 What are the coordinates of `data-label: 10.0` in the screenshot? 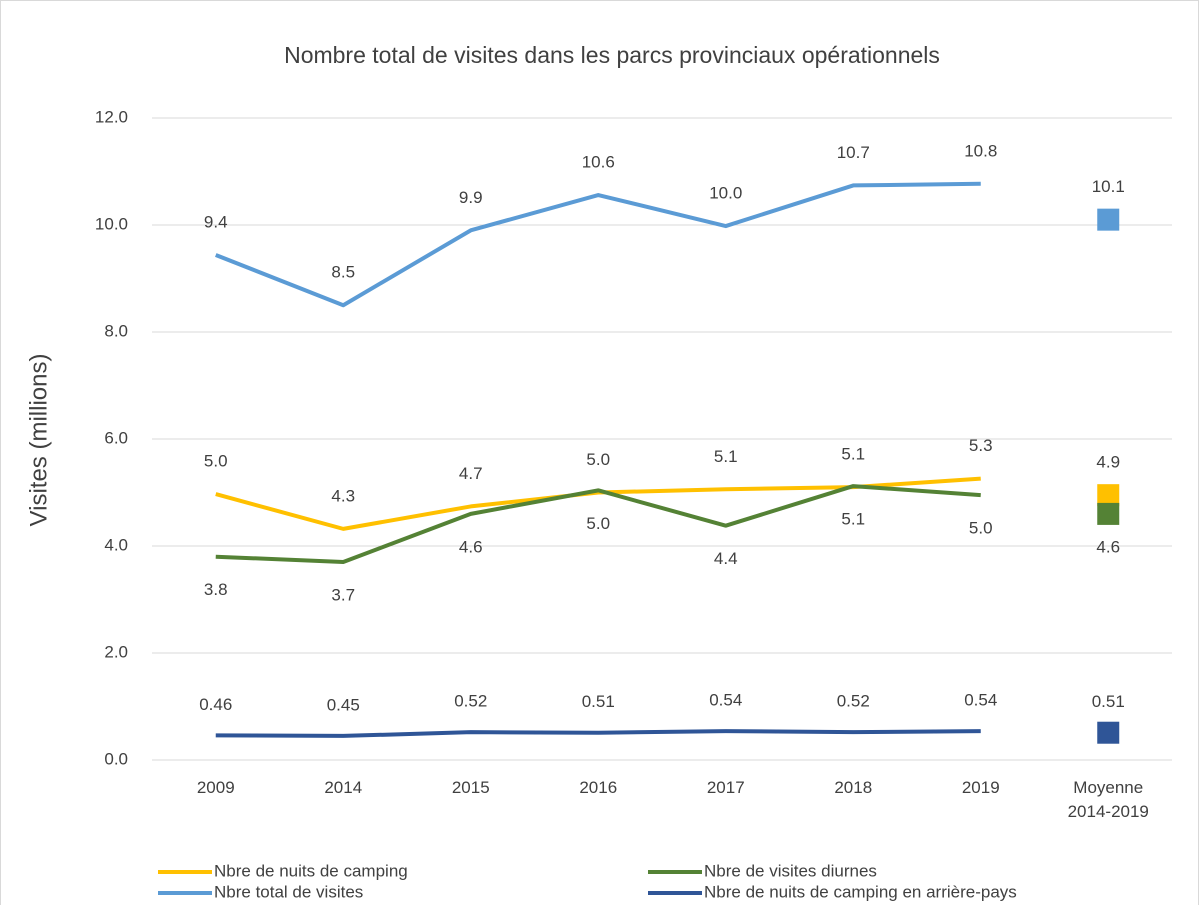 It's located at (725, 193).